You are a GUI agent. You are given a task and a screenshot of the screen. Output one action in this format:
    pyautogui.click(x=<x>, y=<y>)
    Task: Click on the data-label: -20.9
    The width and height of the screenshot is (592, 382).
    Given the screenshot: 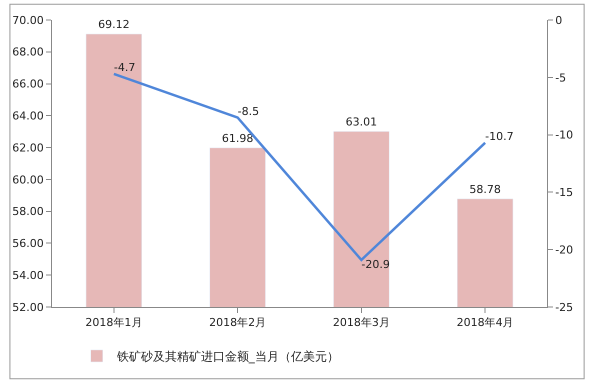 What is the action you would take?
    pyautogui.click(x=375, y=265)
    